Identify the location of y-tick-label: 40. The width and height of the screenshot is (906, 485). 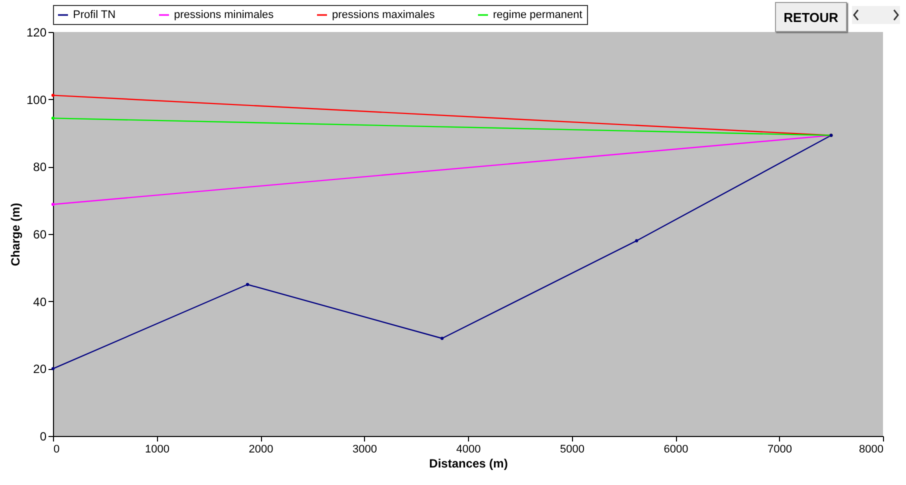
(40, 301).